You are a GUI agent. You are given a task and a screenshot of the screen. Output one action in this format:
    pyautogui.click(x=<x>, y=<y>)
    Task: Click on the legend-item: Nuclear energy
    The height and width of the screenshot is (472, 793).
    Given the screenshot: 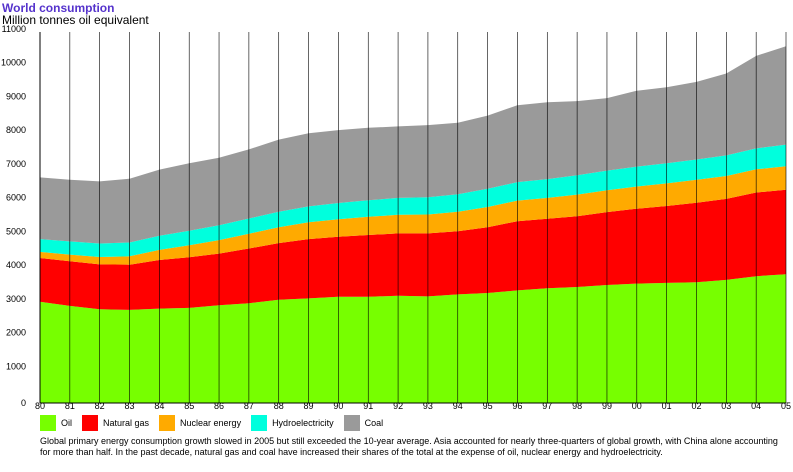 What is the action you would take?
    pyautogui.click(x=200, y=423)
    